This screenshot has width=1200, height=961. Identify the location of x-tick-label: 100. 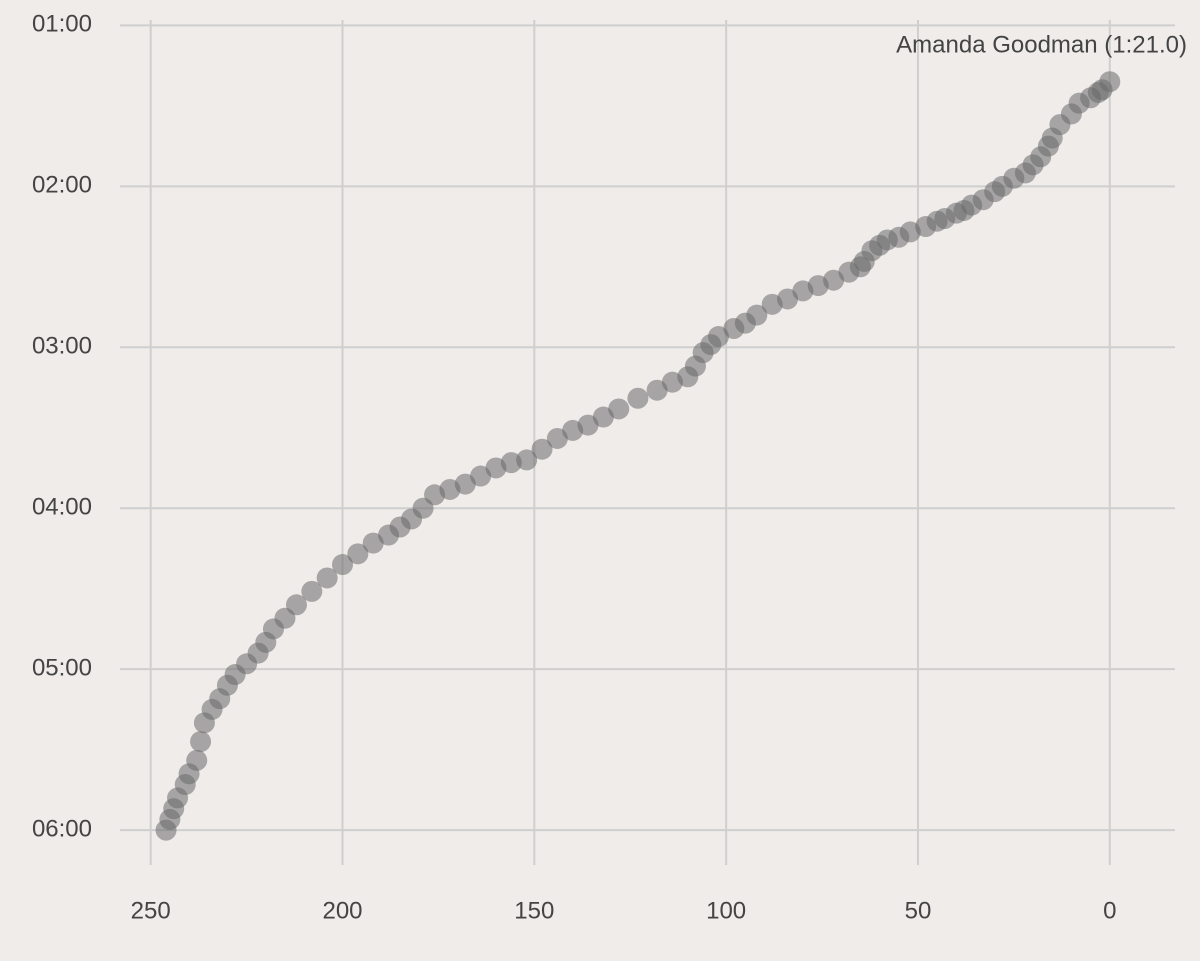
(726, 910).